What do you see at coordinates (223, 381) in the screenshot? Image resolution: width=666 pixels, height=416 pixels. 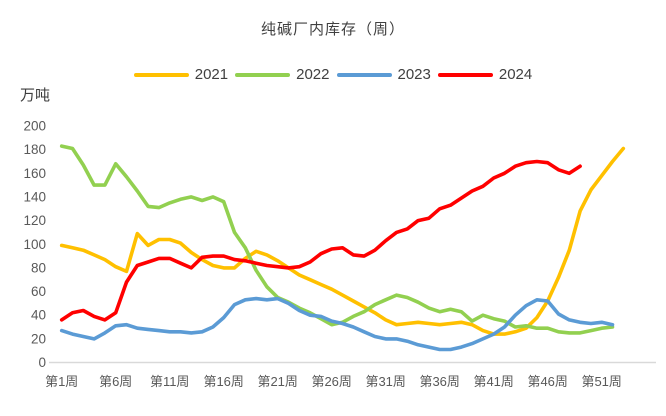 I see `x-tick-label-week-16: 第16周` at bounding box center [223, 381].